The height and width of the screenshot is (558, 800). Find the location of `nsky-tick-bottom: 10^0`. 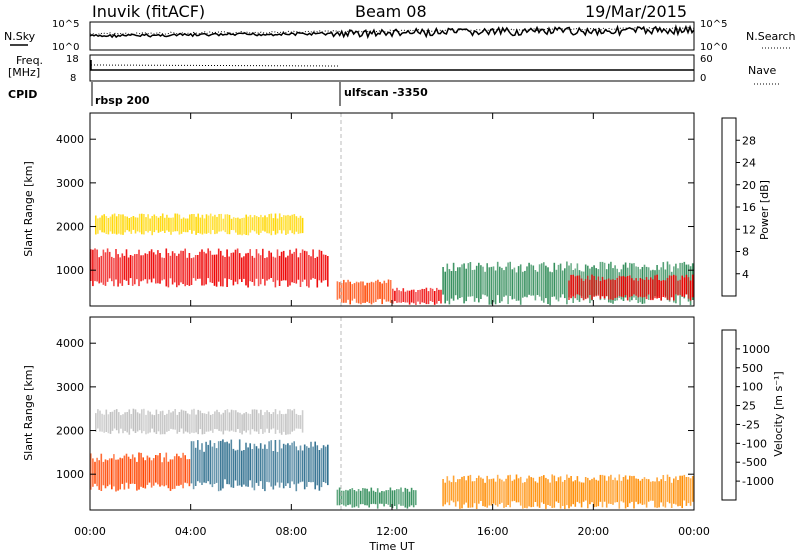

nsky-tick-bottom: 10^0 is located at coordinates (65, 47).